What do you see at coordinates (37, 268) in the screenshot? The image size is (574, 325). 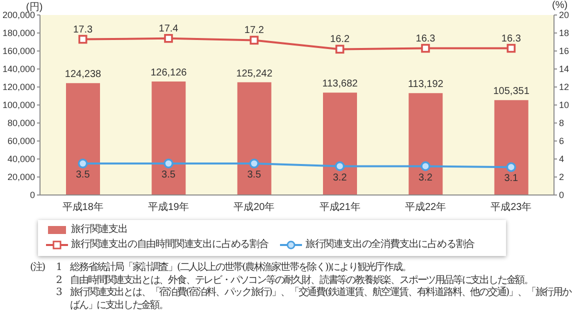 I see `text: (注)` at bounding box center [37, 268].